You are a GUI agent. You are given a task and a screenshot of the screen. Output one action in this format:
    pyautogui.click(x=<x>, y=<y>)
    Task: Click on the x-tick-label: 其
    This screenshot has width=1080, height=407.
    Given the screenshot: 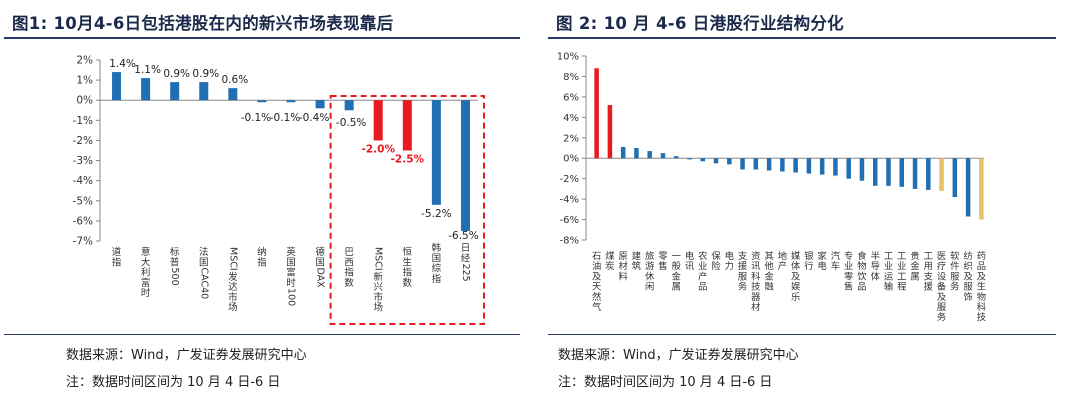 What is the action you would take?
    pyautogui.click(x=768, y=256)
    